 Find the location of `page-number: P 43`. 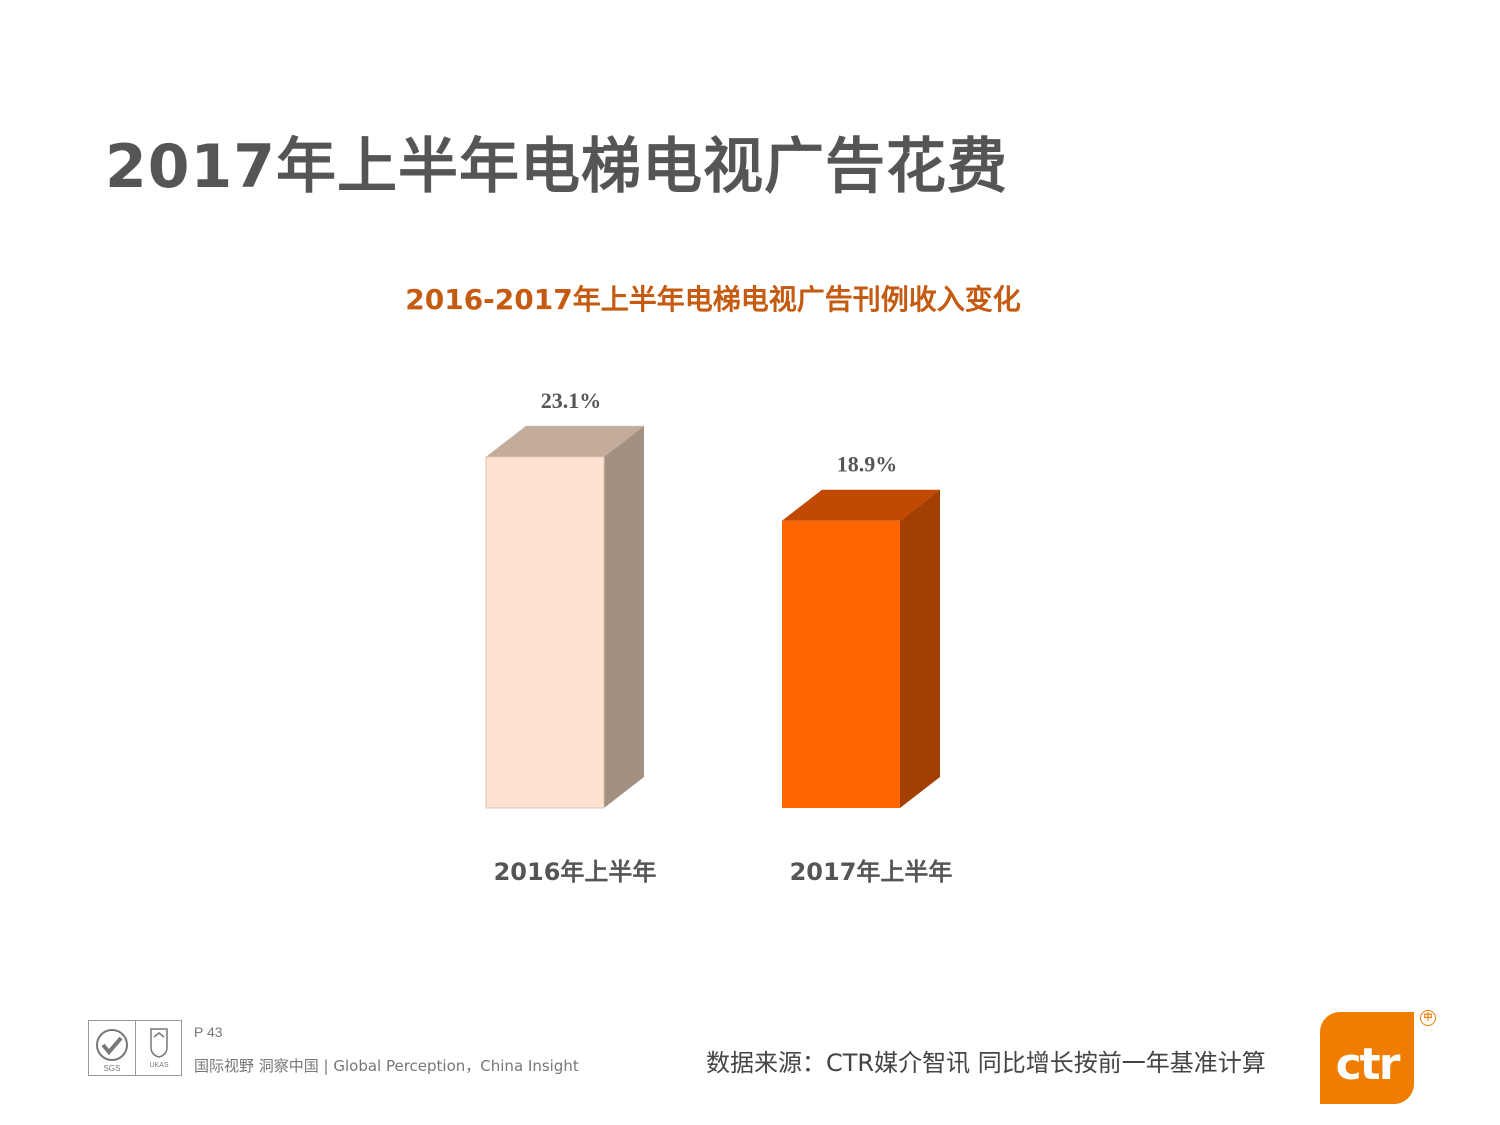

page-number: P 43 is located at coordinates (208, 1032).